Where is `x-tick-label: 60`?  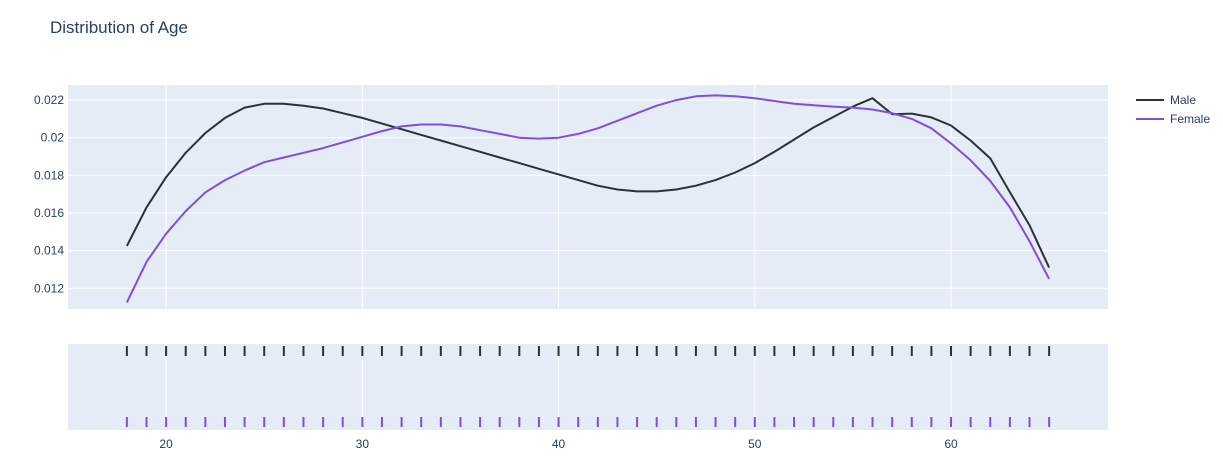 x-tick-label: 60 is located at coordinates (951, 444).